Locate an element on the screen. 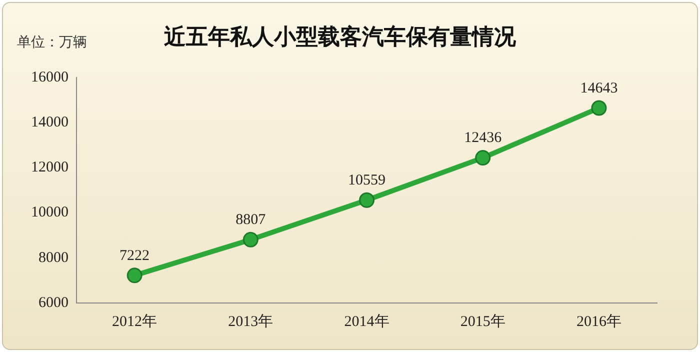 This screenshot has height=352, width=700. y-axis-title: 单位：万辆 is located at coordinates (52, 42).